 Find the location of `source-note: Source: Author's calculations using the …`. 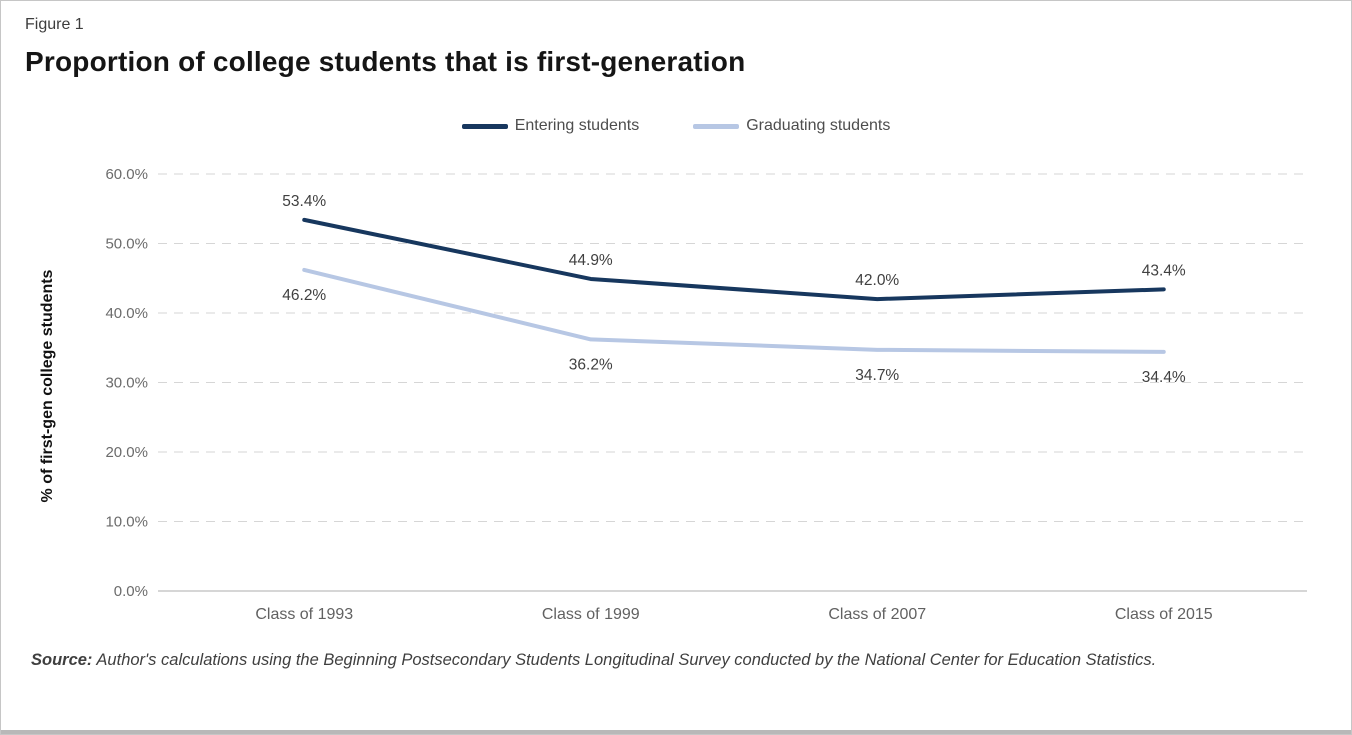

source-note: Source: Author's calculations using the … is located at coordinates (636, 661).